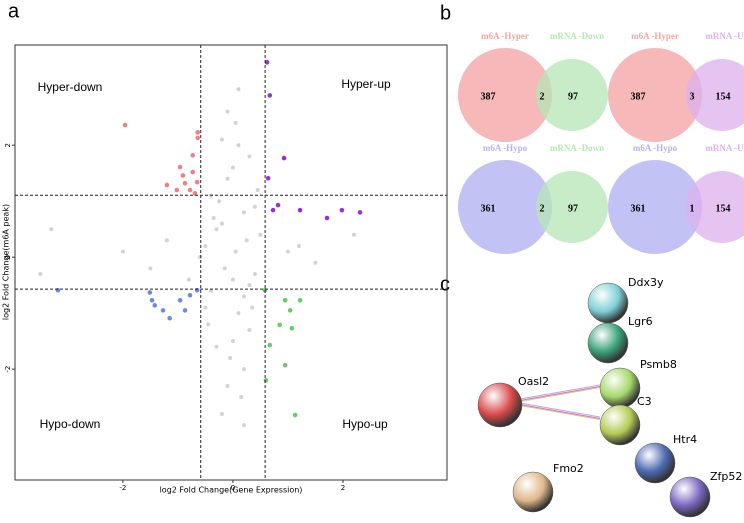 Image resolution: width=744 pixels, height=523 pixels. Describe the element at coordinates (638, 208) in the screenshot. I see `venn-count: 361` at that location.